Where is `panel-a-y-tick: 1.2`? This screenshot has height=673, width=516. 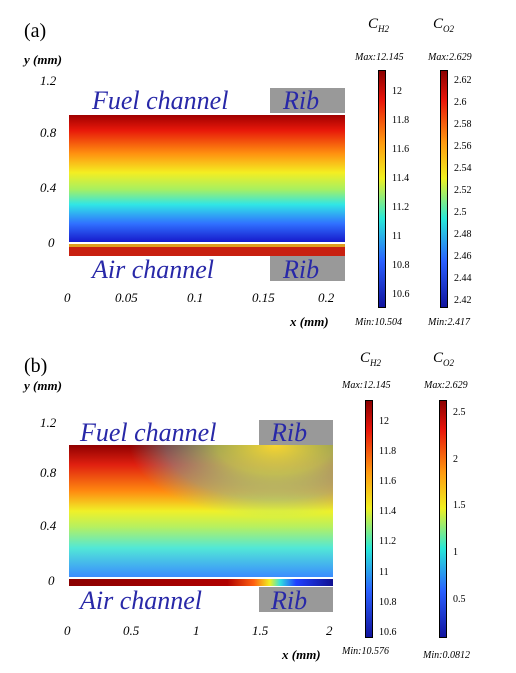 panel-a-y-tick: 1.2 is located at coordinates (48, 80).